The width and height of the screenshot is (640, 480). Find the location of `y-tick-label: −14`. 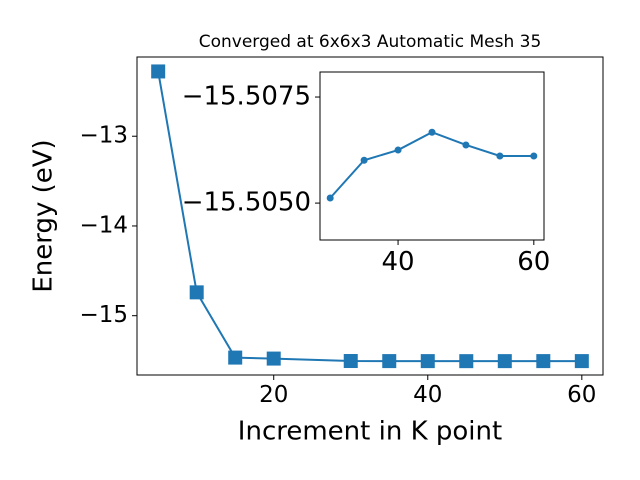

y-tick-label: −14 is located at coordinates (103, 225).